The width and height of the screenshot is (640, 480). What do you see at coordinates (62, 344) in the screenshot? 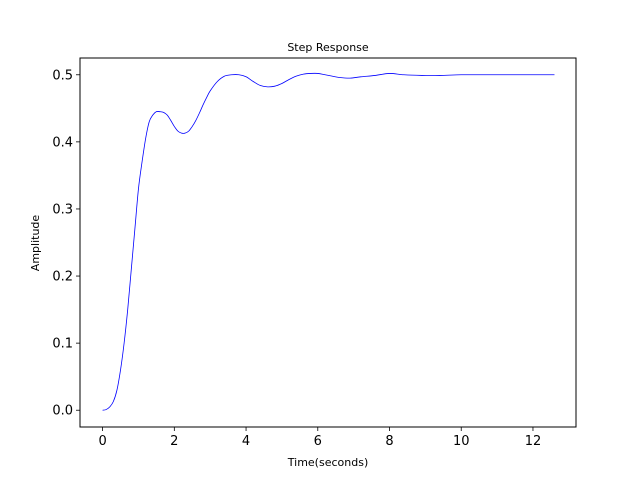
I see `y-tick-label: 0.1` at bounding box center [62, 344].